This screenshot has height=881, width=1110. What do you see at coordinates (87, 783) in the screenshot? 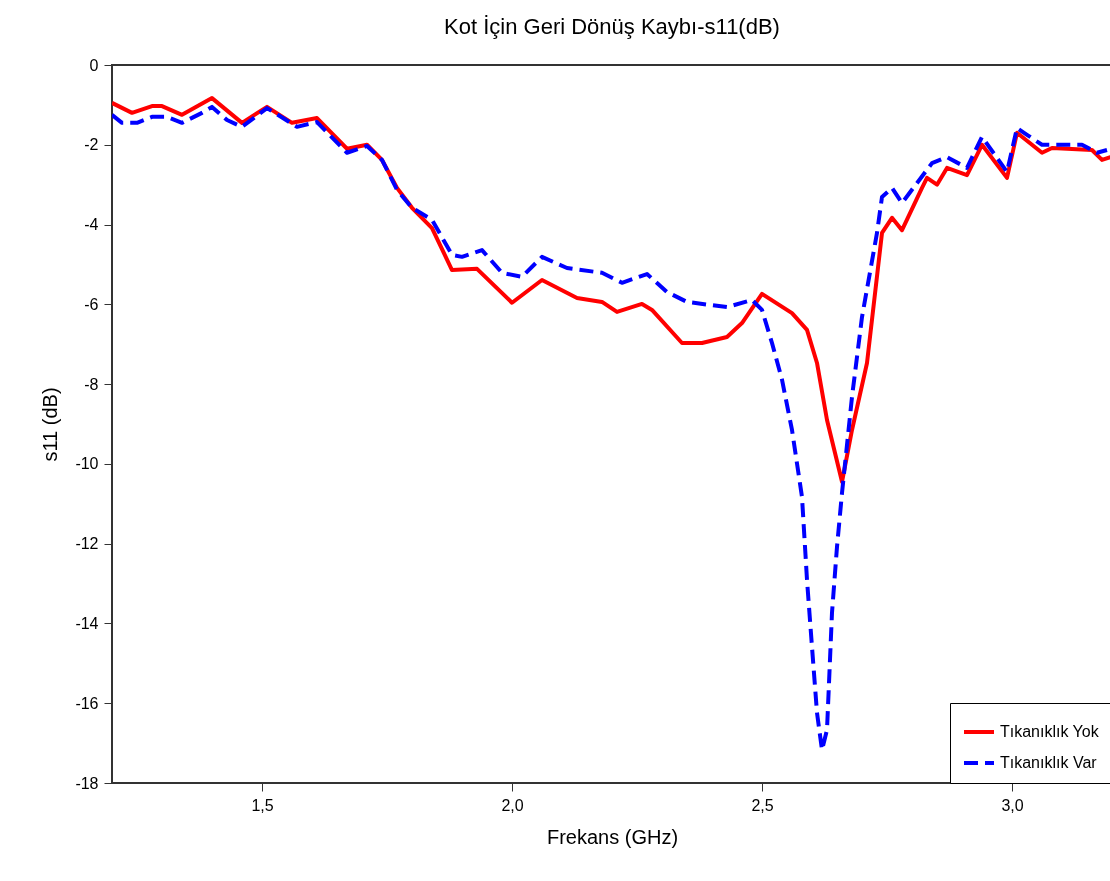
I see `y-tick-label: -18` at bounding box center [87, 783].